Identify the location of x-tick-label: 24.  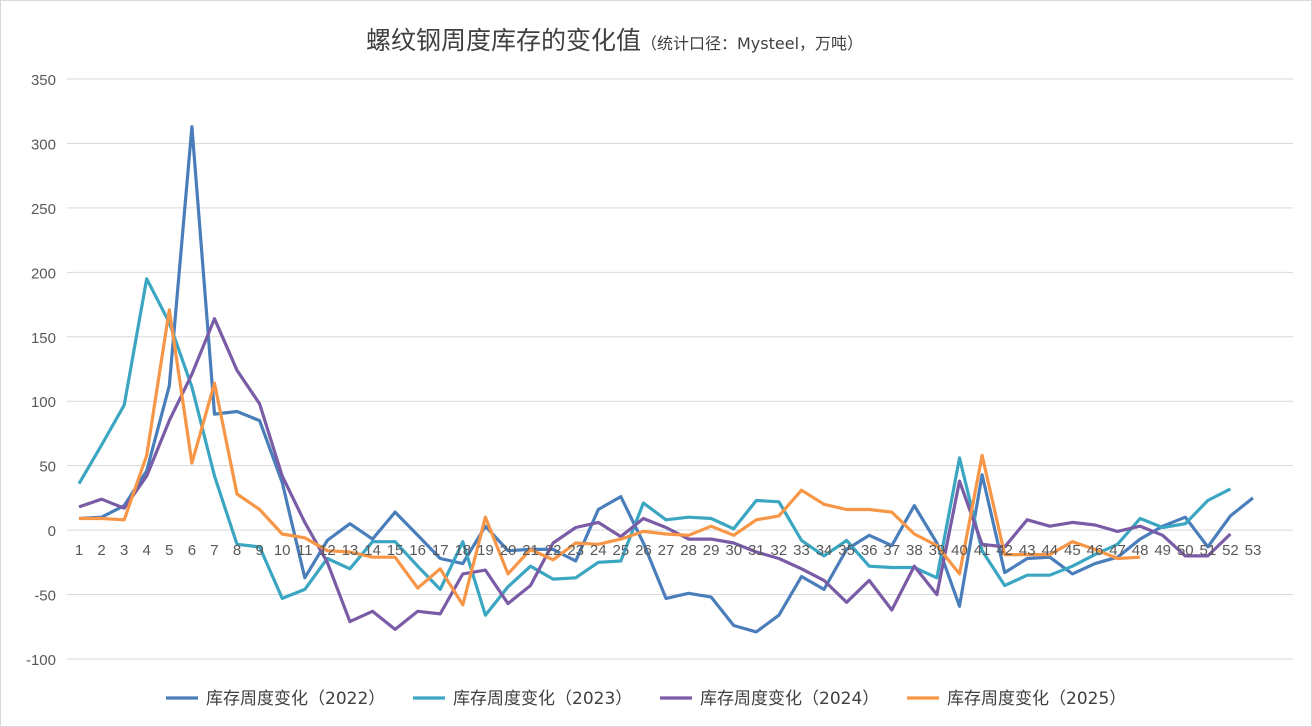
(598, 550).